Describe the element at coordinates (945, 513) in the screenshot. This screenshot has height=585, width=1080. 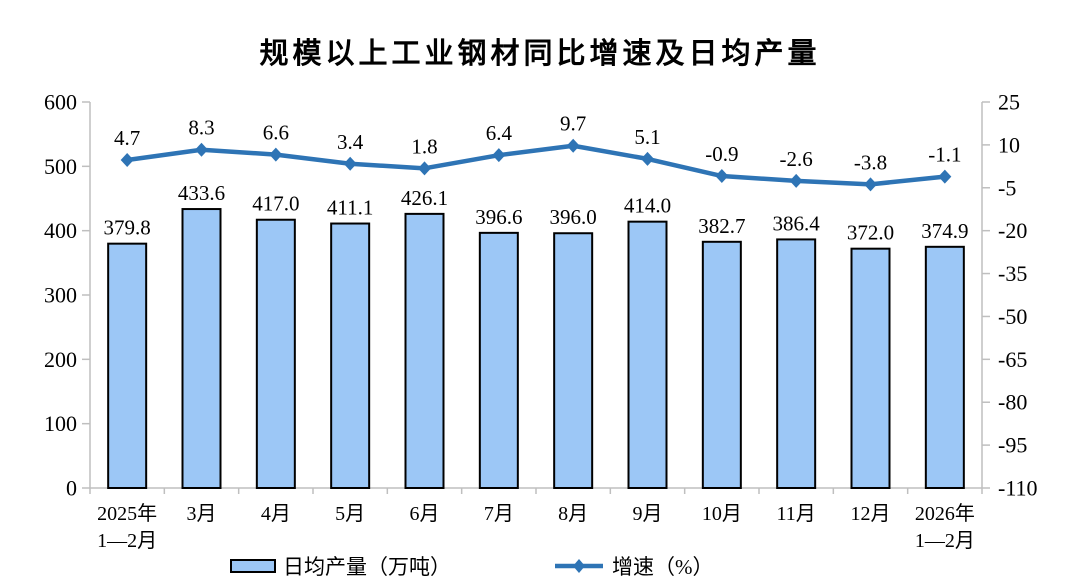
I see `x-axis-category-label: 2026年` at that location.